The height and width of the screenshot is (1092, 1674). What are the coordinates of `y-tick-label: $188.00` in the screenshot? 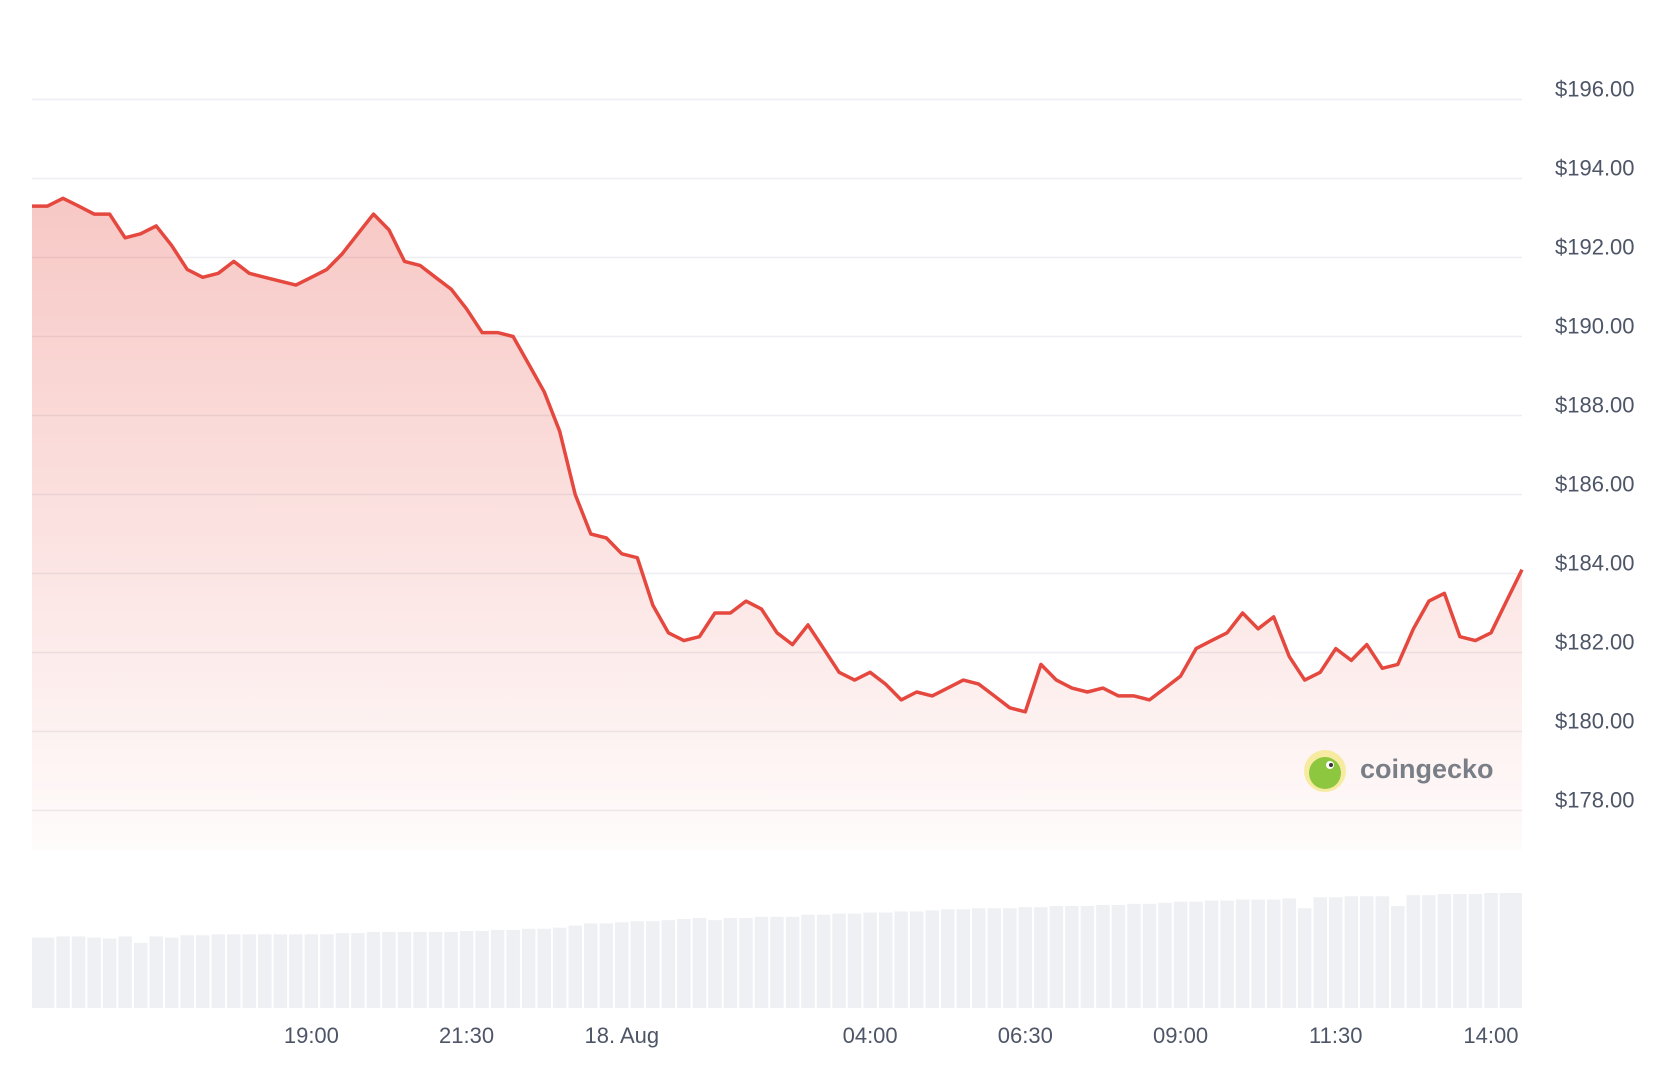 It's located at (1595, 404).